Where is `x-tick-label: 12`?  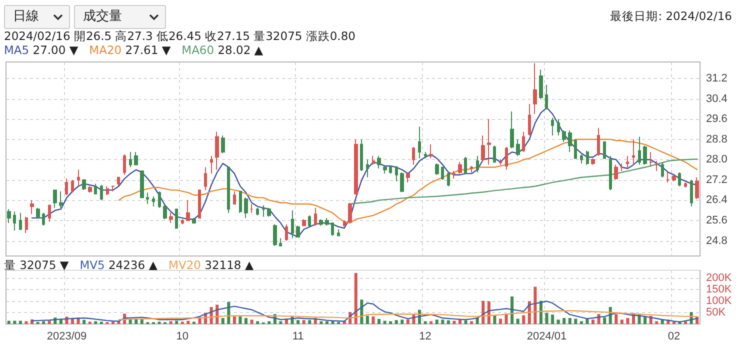
x-tick-label: 12 is located at coordinates (425, 336).